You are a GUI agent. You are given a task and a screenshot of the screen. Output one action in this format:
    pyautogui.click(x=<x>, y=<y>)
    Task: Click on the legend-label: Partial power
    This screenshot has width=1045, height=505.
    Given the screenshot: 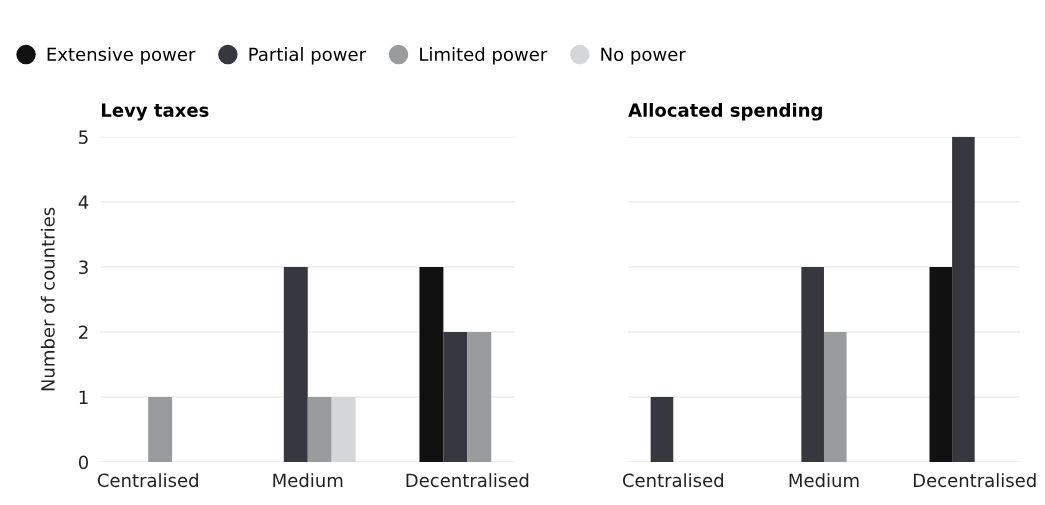 What is the action you would take?
    pyautogui.click(x=308, y=56)
    